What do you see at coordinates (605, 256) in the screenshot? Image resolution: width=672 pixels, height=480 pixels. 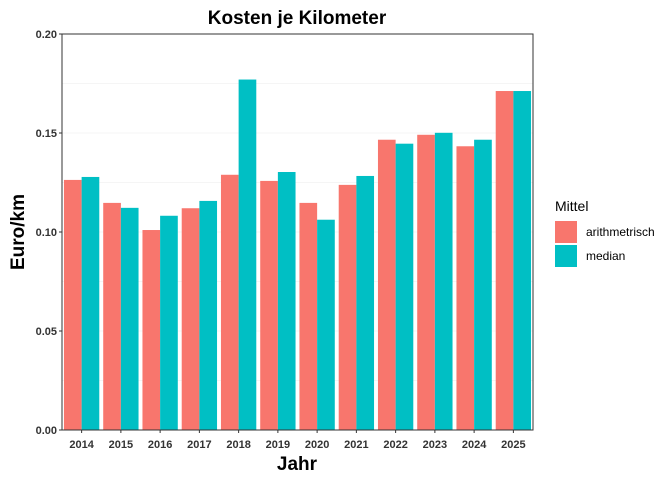 I see `legend-label-median: median` at bounding box center [605, 256].